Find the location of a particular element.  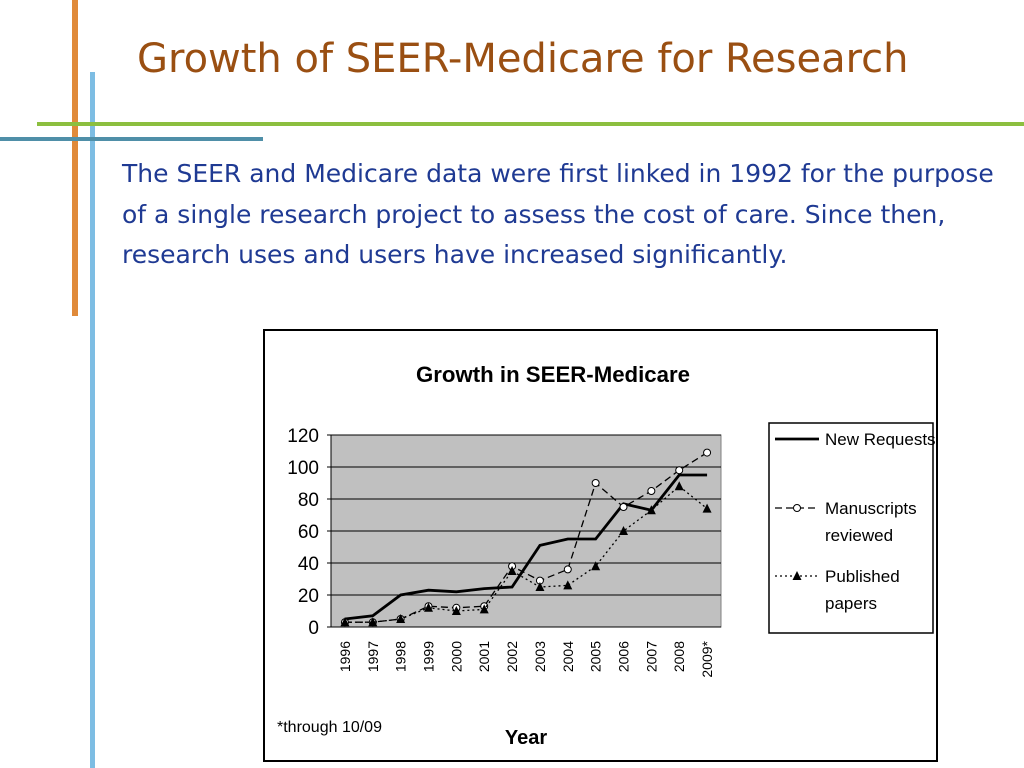

legend-label-3: Published papers is located at coordinates (862, 590).